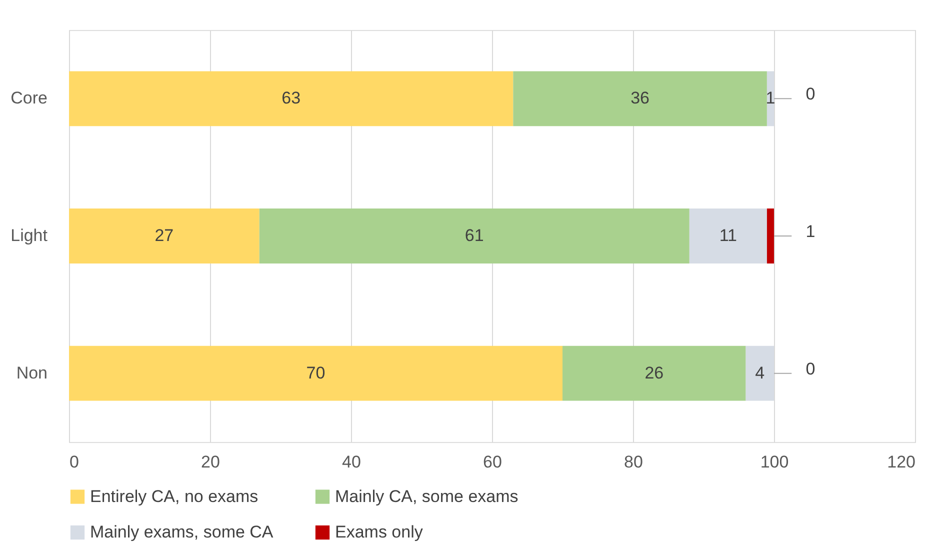  I want to click on x-tick-label: 60, so click(492, 462).